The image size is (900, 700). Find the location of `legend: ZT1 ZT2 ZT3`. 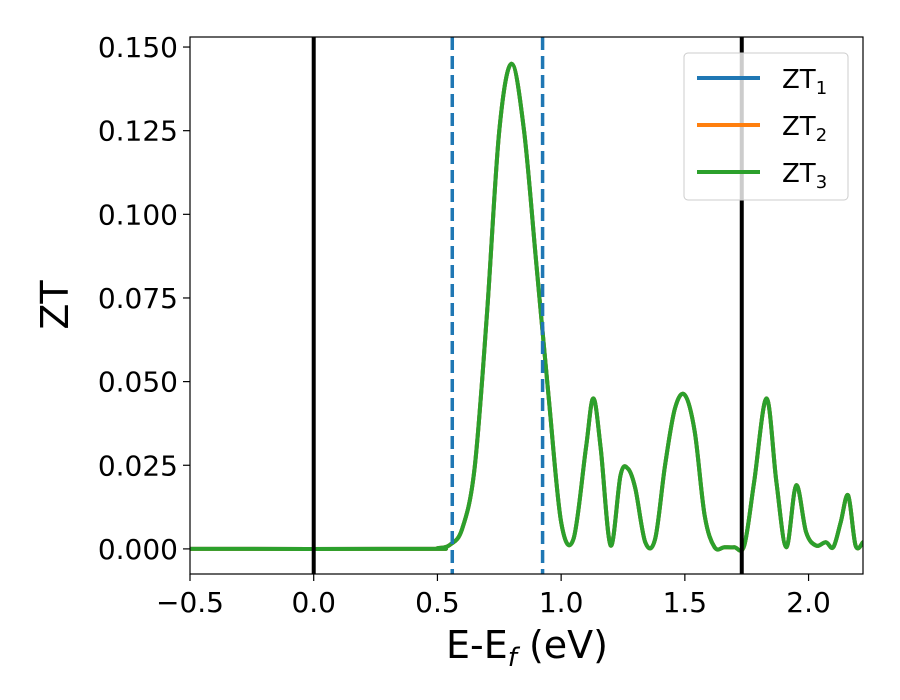

legend: ZT1 ZT2 ZT3 is located at coordinates (766, 126).